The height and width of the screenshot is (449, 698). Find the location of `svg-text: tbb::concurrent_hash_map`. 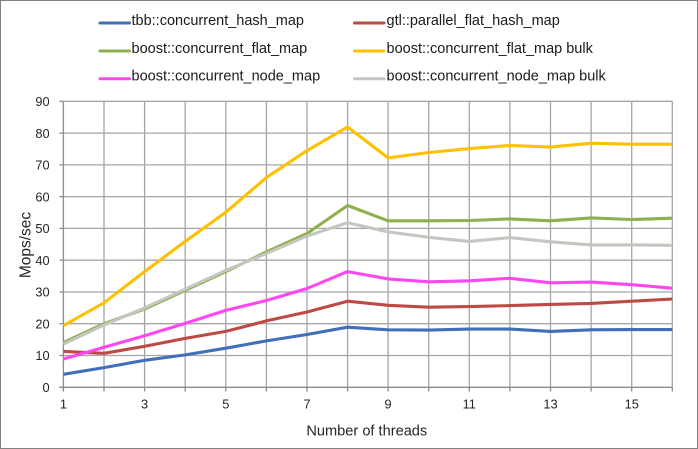

svg-text: tbb::concurrent_hash_map is located at coordinates (218, 21).